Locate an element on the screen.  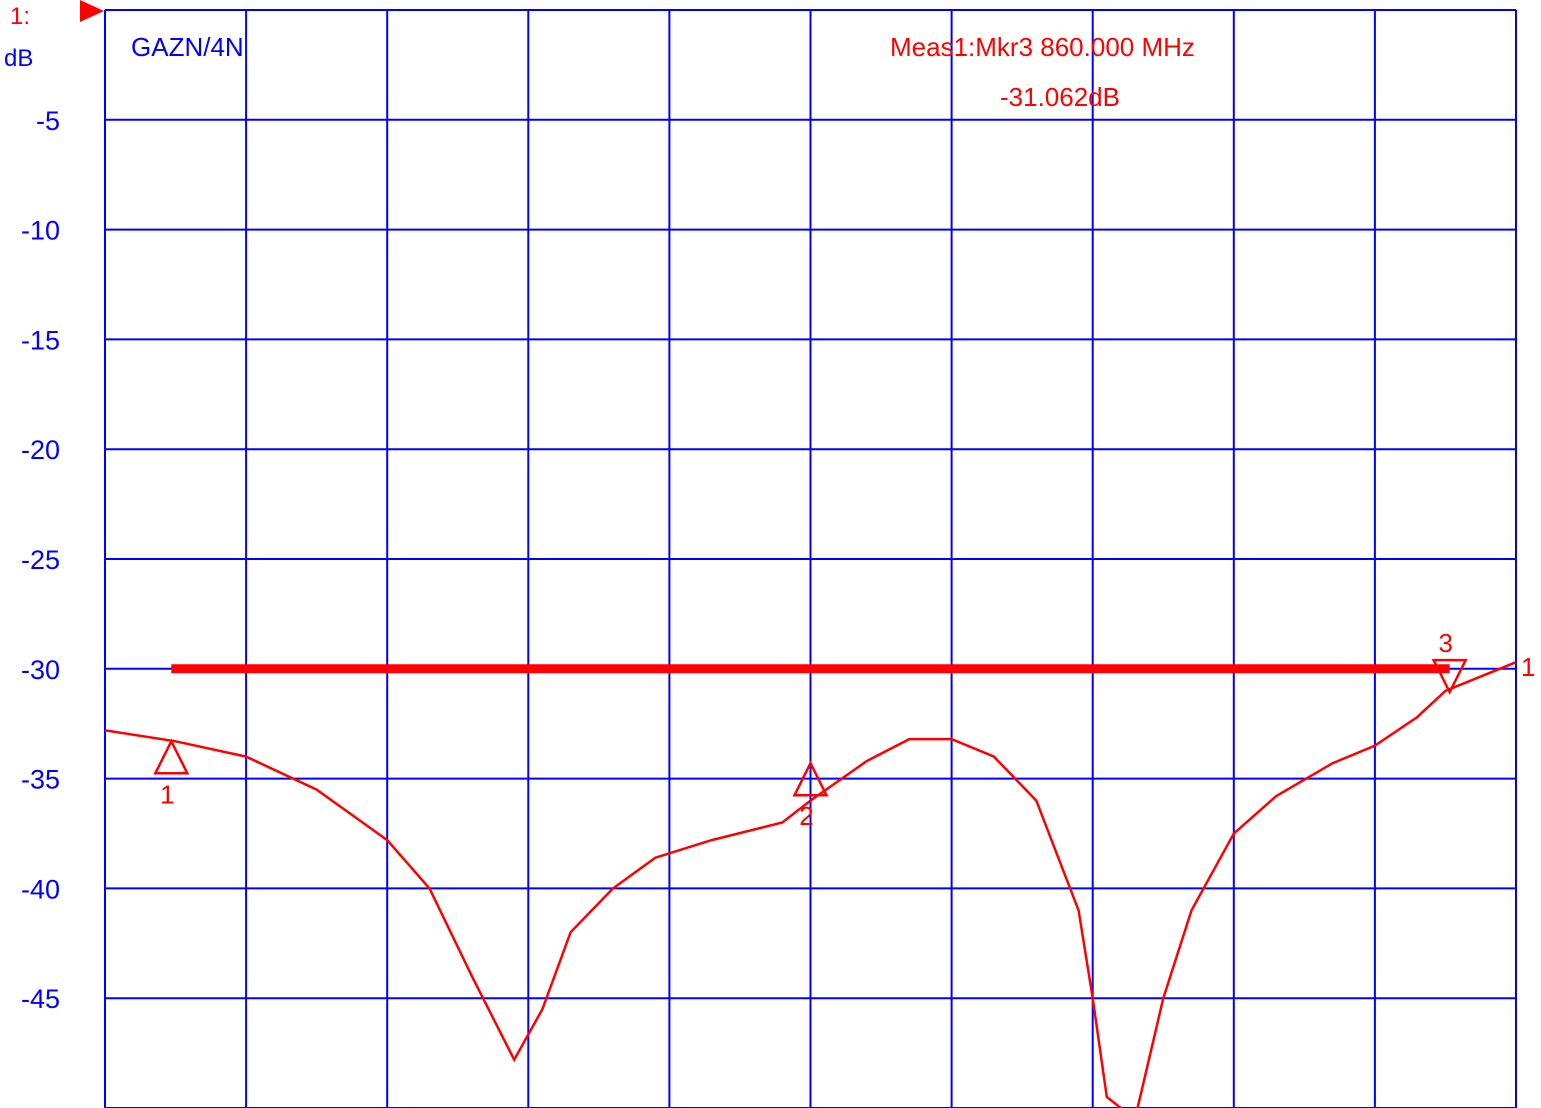
y-tick-label: -10 is located at coordinates (40, 231).